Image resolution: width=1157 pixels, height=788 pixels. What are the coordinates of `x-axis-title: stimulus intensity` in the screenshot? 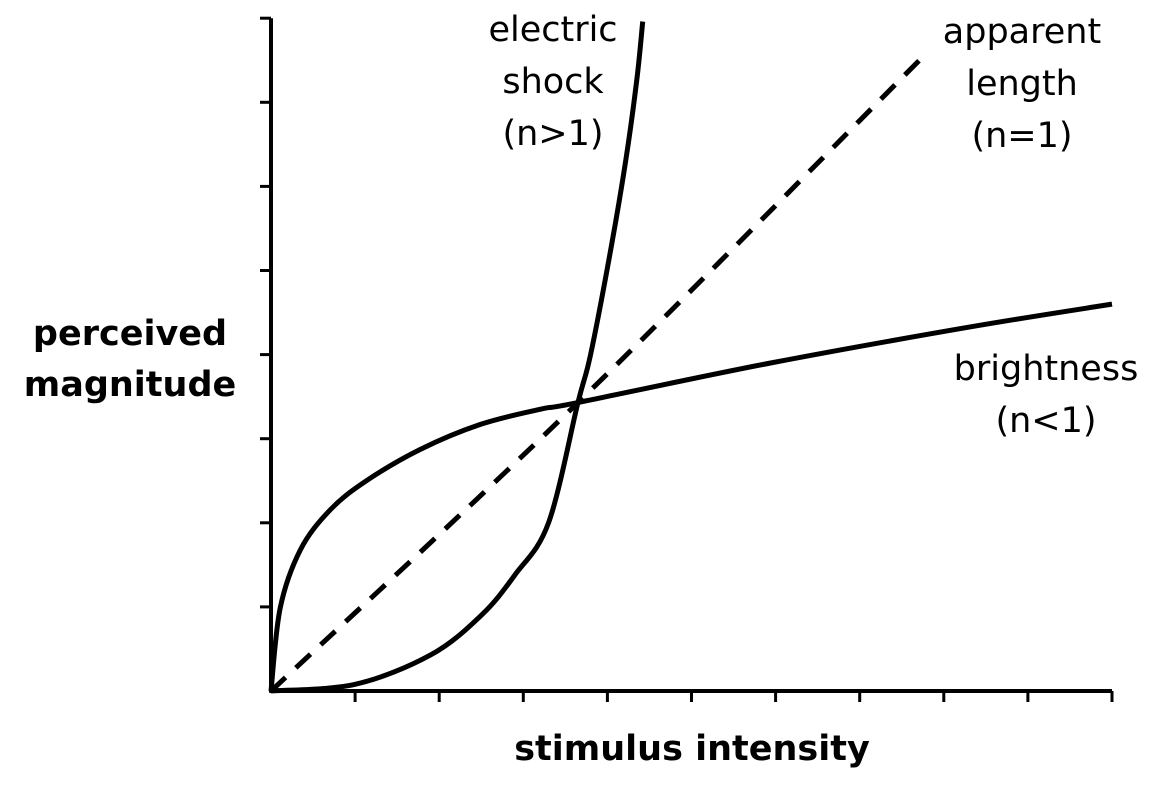 It's located at (692, 749).